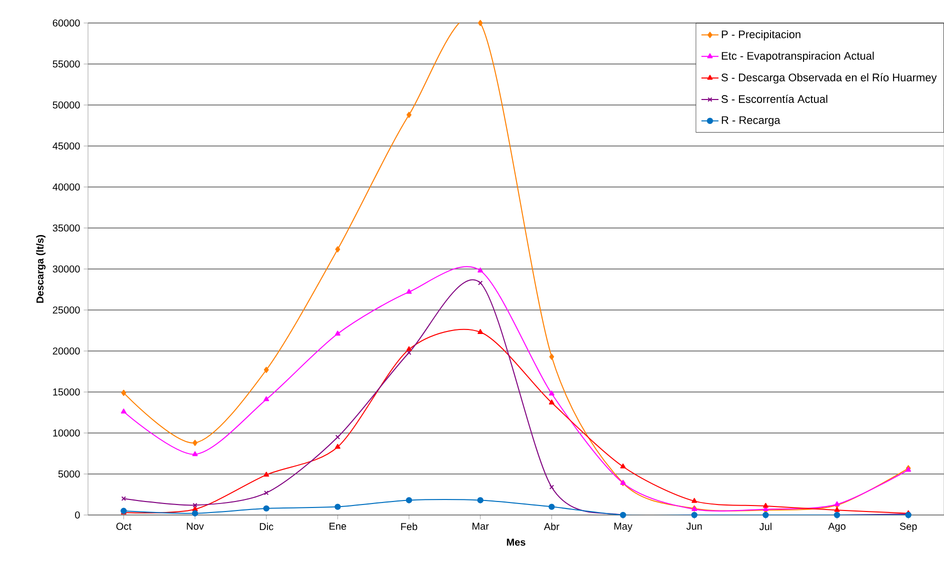  Describe the element at coordinates (66, 105) in the screenshot. I see `y-tick-label: 50000` at that location.